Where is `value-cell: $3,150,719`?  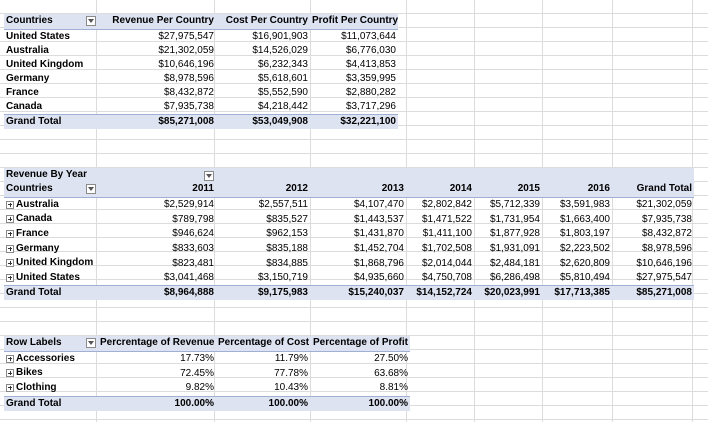 value-cell: $3,150,719 is located at coordinates (282, 278).